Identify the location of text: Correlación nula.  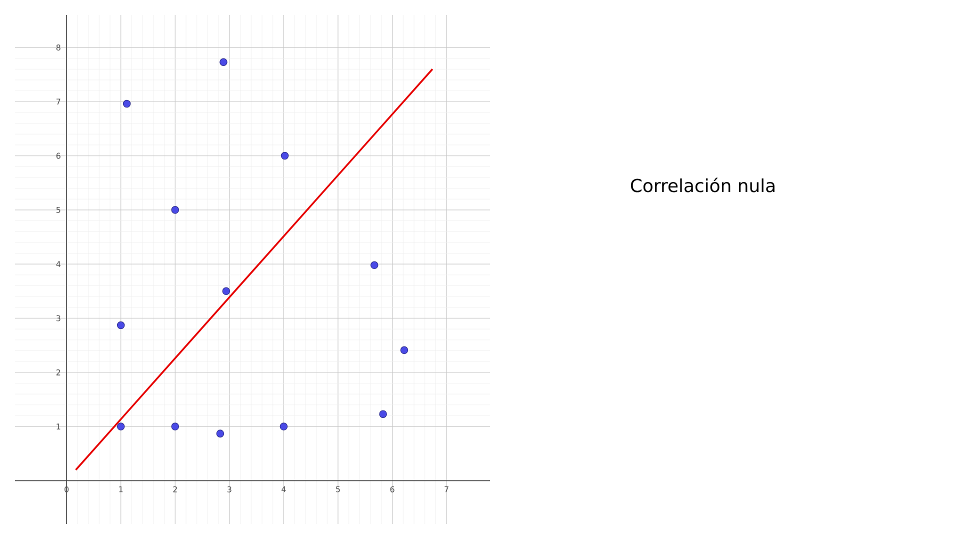
(702, 185).